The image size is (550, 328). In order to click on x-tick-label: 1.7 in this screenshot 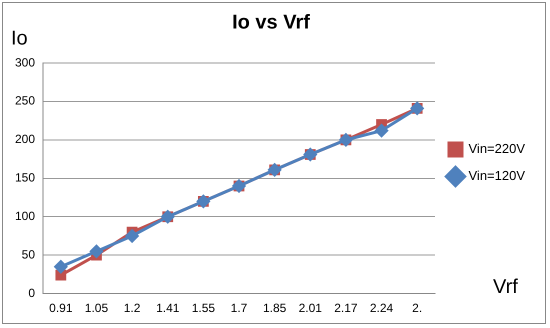, I will do `click(239, 308)`.